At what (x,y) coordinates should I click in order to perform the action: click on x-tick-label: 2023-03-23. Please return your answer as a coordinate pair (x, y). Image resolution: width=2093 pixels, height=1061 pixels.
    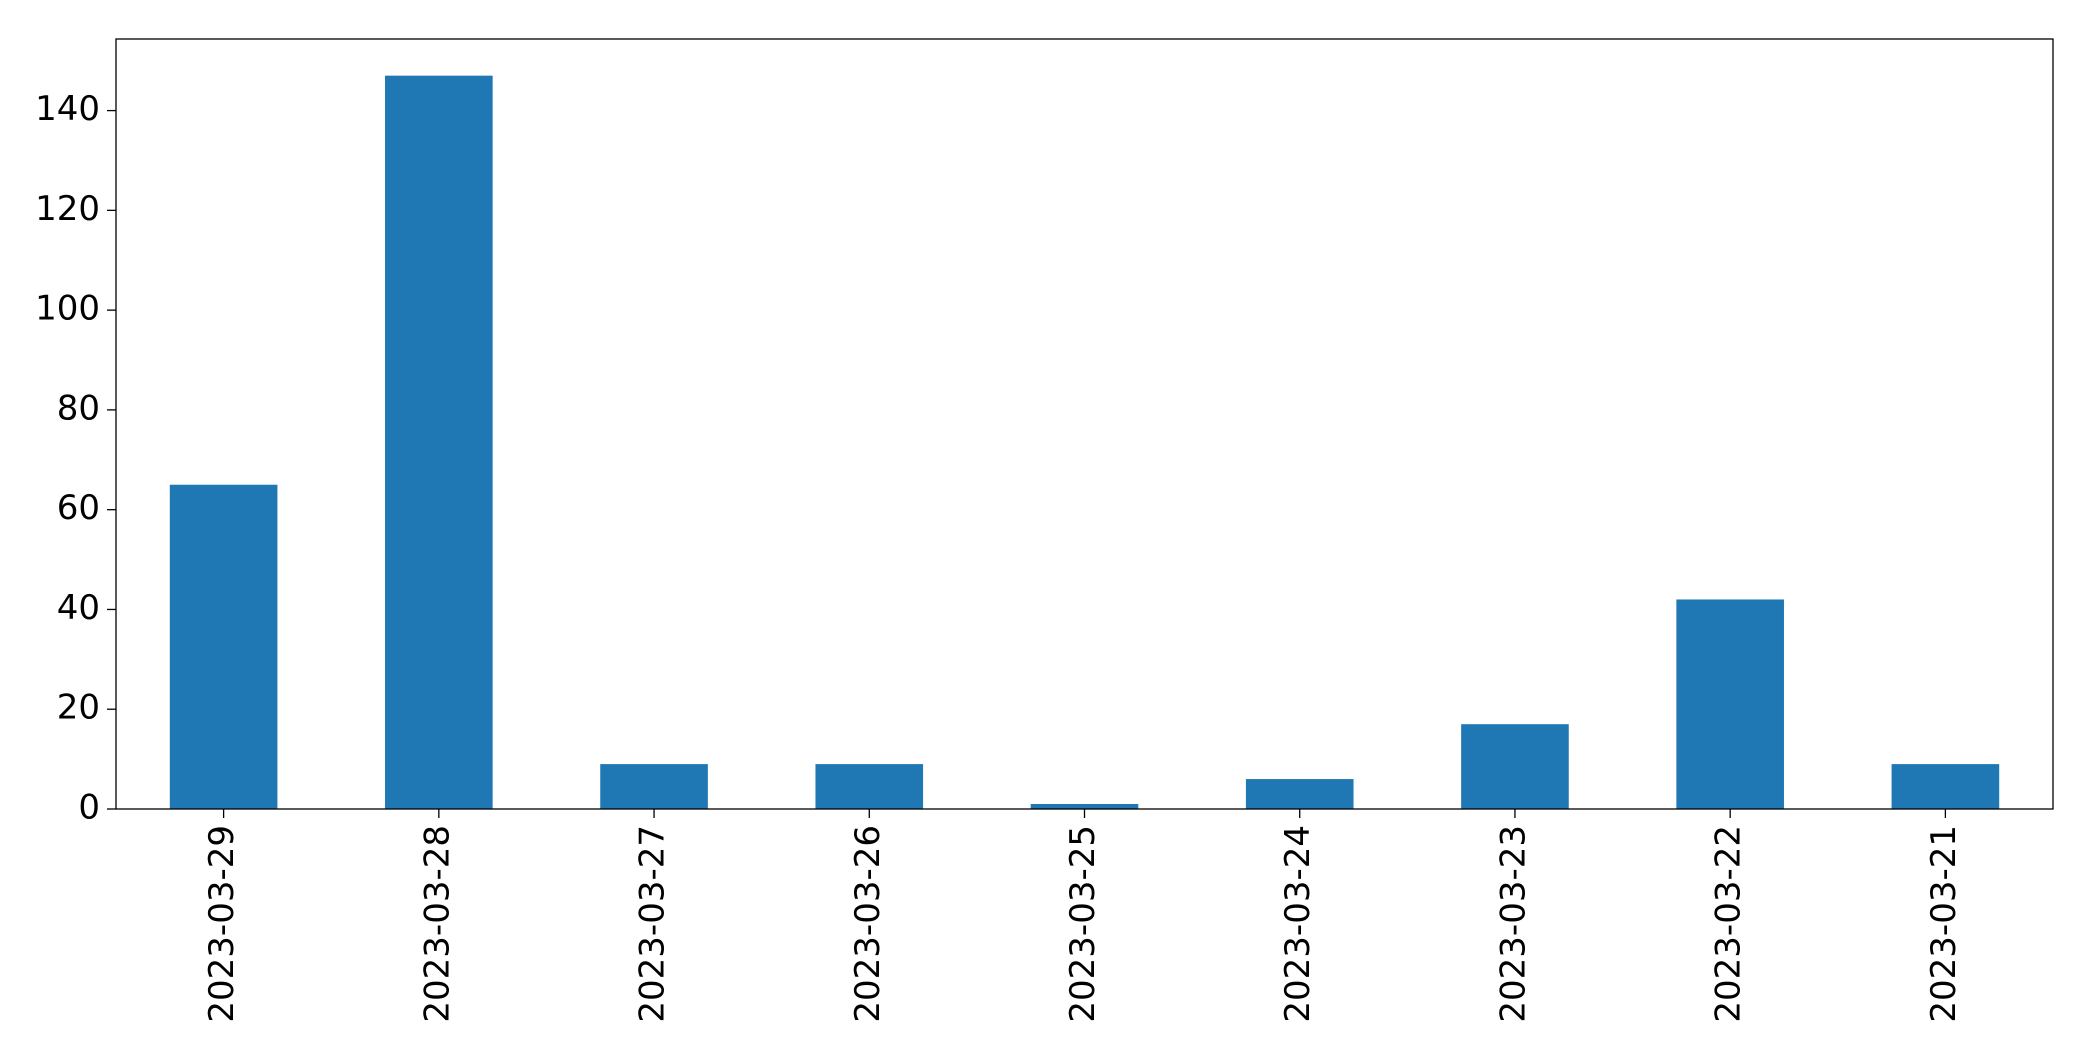
    Looking at the image, I should click on (1513, 924).